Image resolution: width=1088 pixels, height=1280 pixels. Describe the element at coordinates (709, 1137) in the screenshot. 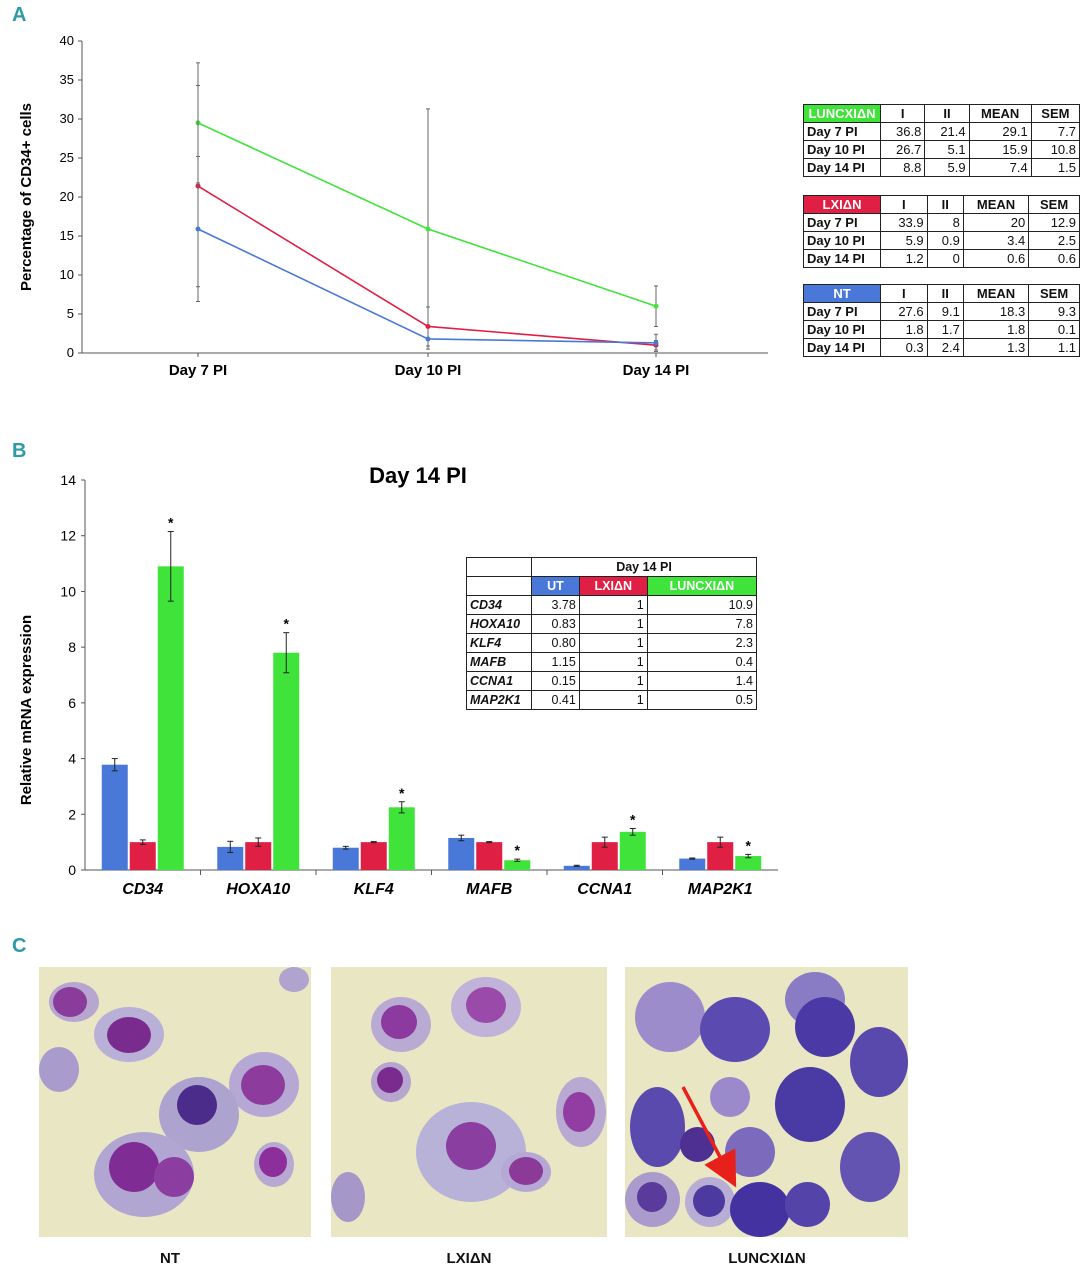

I see `red-arrow` at that location.